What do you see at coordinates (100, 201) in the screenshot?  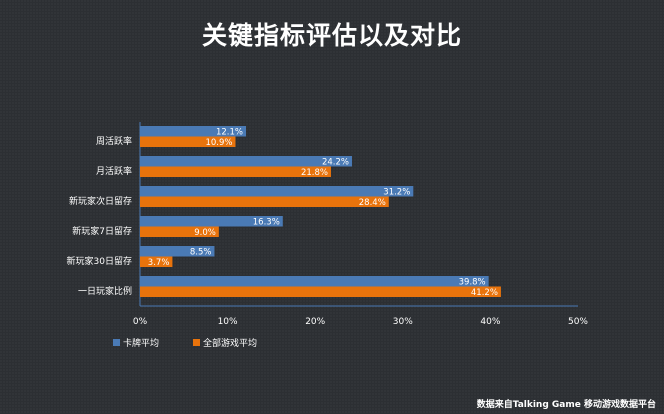 I see `category-label: 新玩家次日留存` at bounding box center [100, 201].